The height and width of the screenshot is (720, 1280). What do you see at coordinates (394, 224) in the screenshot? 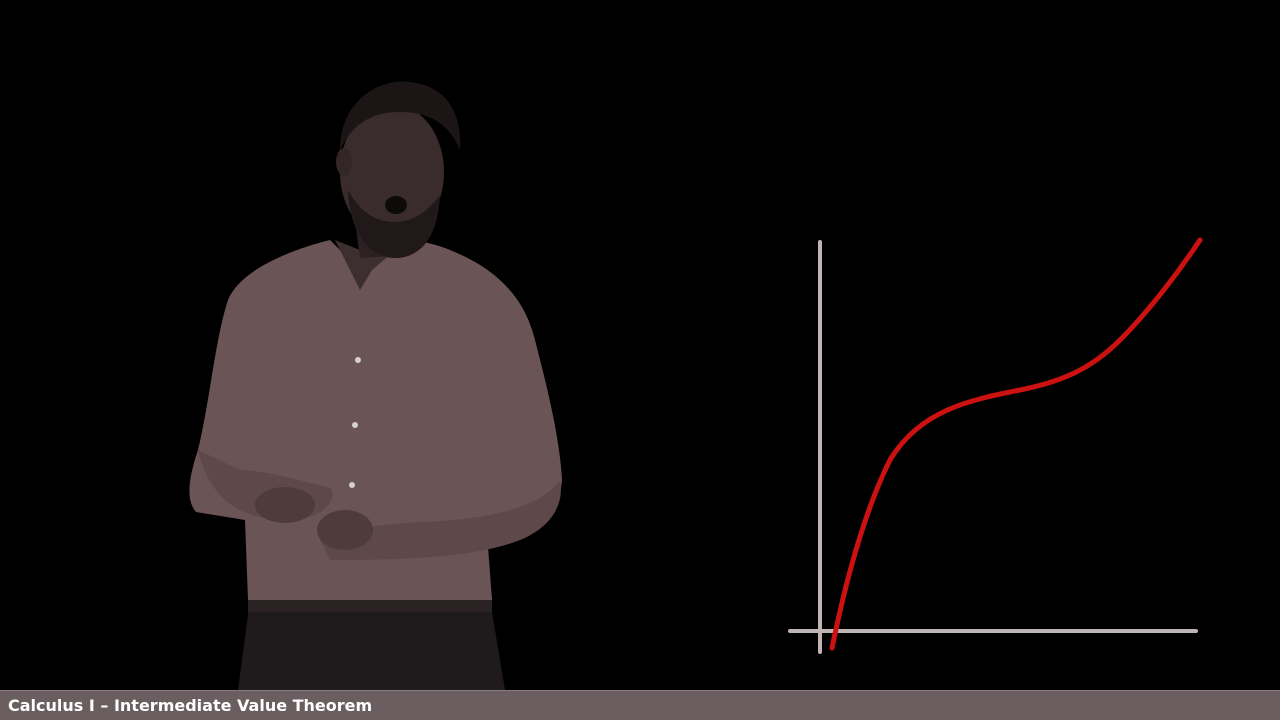
I see `presenter-beard` at bounding box center [394, 224].